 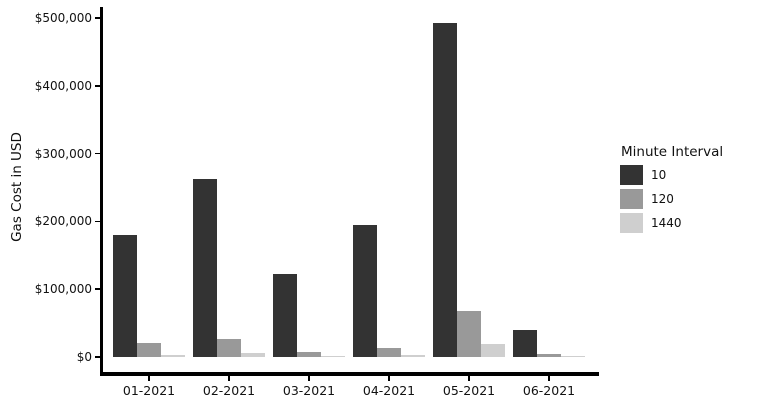 I want to click on x-tick-label: 03-2021, so click(x=309, y=390).